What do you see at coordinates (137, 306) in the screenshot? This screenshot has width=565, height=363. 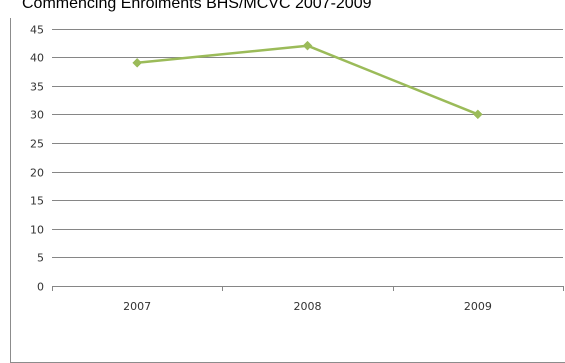 I see `x-tick-label-2007: 2007` at bounding box center [137, 306].